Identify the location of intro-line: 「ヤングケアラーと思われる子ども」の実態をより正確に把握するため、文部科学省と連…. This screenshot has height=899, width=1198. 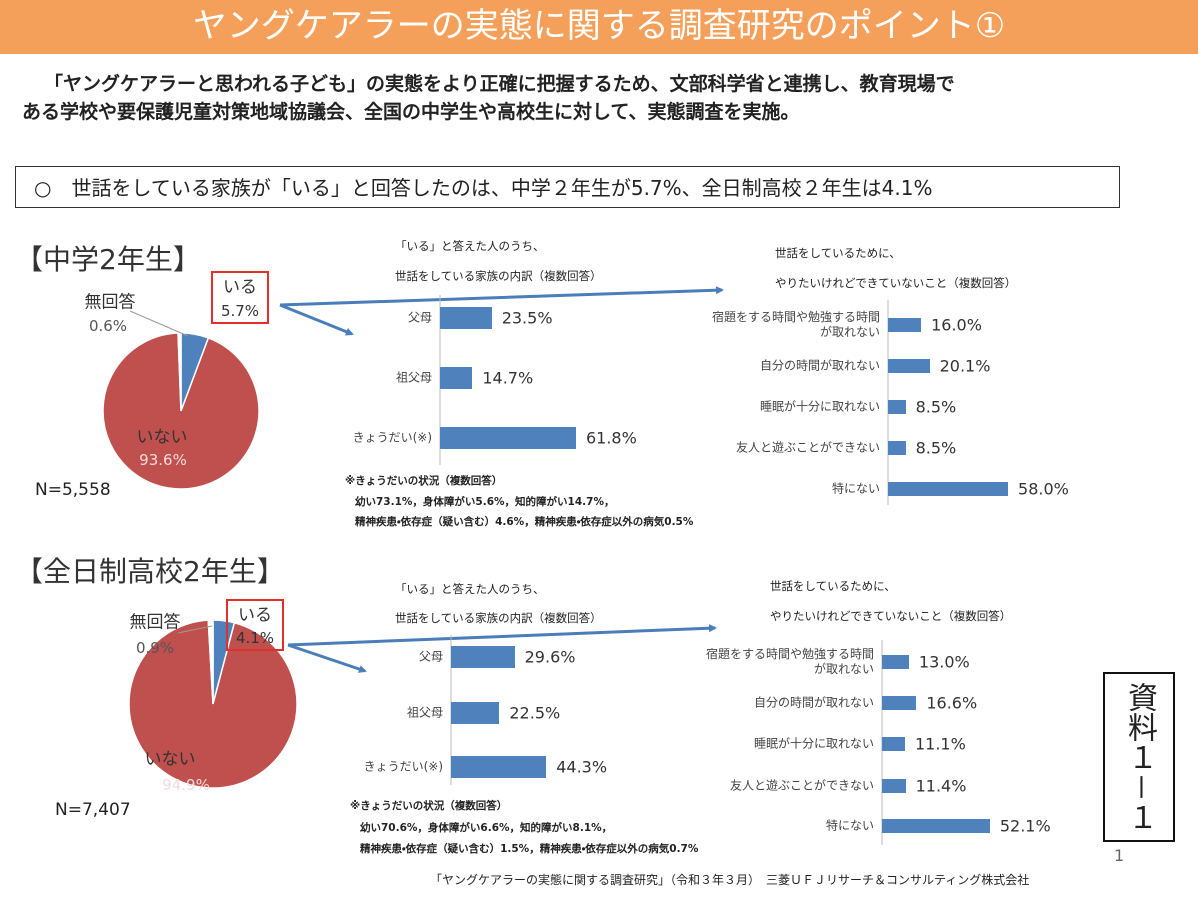
(499, 84).